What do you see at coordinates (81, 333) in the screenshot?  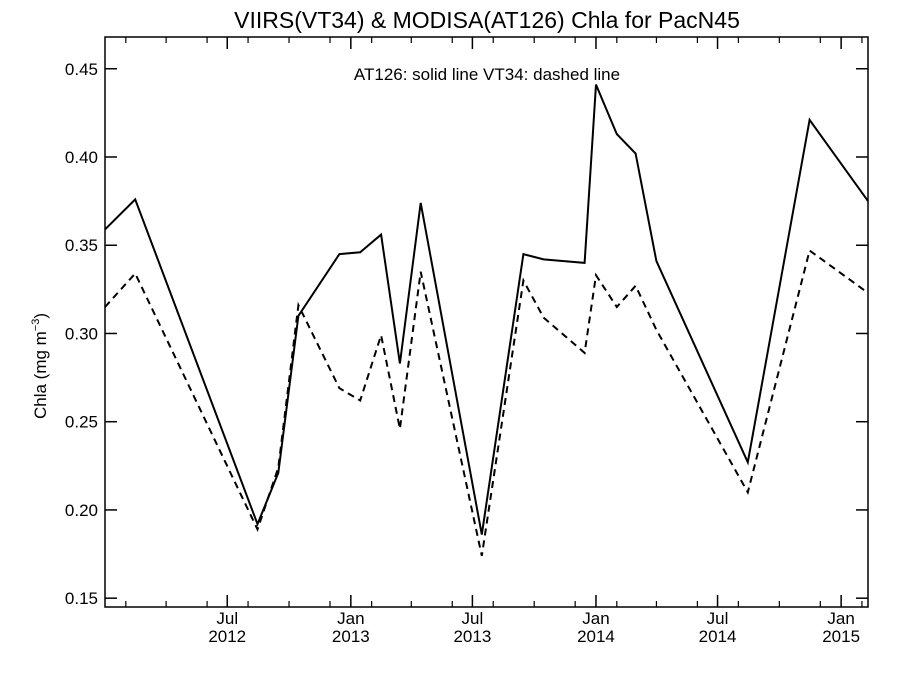 I see `y-tick-label: 0.30` at bounding box center [81, 333].